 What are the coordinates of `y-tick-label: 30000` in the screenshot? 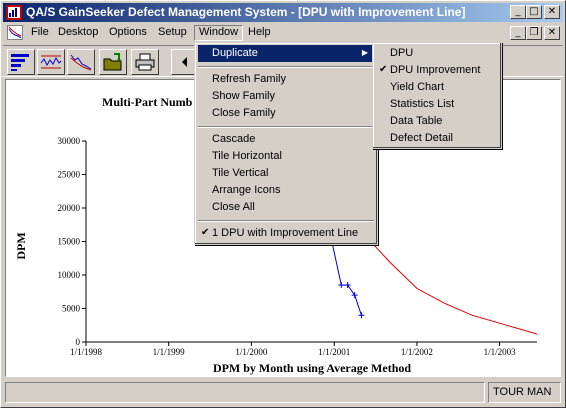 It's located at (69, 141).